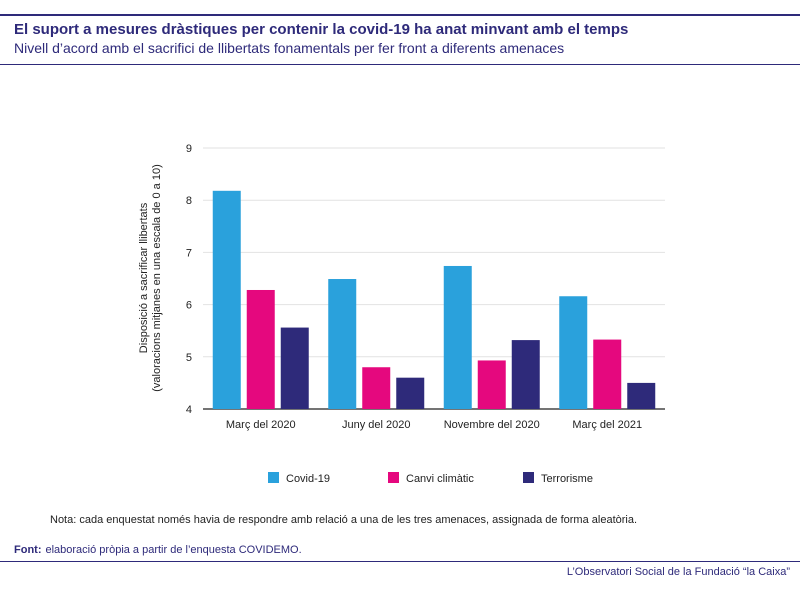 The width and height of the screenshot is (800, 591). I want to click on x-tick-label: Març del 2020, so click(261, 425).